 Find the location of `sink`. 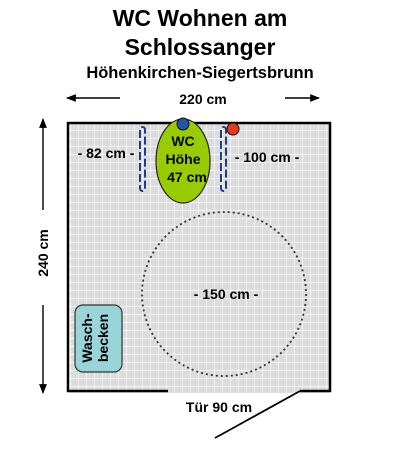

sink is located at coordinates (98, 338).